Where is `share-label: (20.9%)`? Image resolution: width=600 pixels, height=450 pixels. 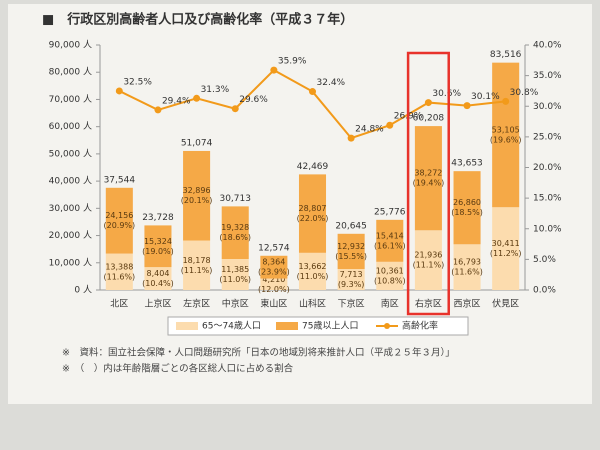
share-label: (20.9%) is located at coordinates (119, 225).